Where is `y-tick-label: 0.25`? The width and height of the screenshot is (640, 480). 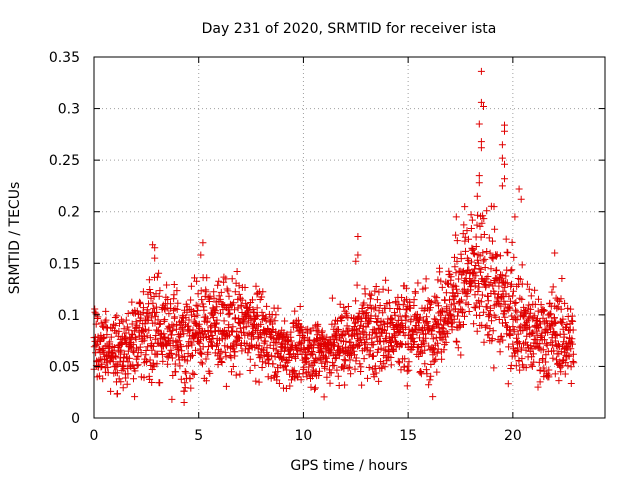
y-tick-label: 0.25 is located at coordinates (64, 161).